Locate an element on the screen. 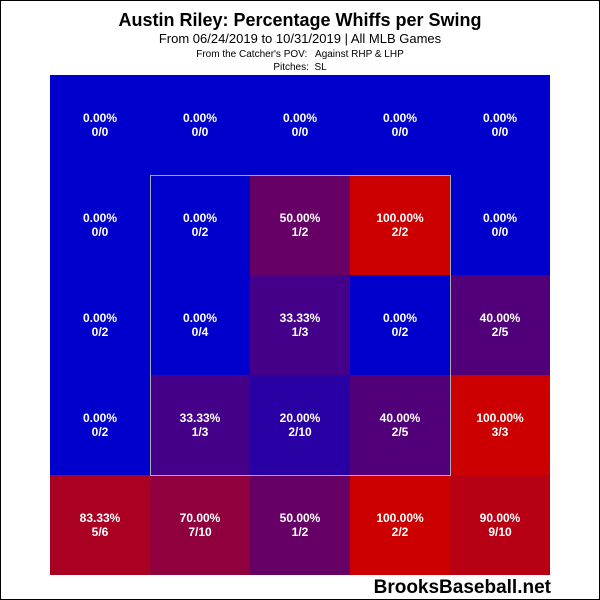 The image size is (600, 600). watermark: BrooksBaseball.net is located at coordinates (462, 587).